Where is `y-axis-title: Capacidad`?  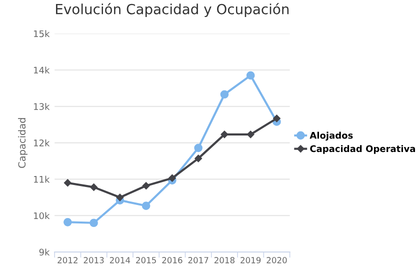 y-axis-title: Capacidad is located at coordinates (23, 143).